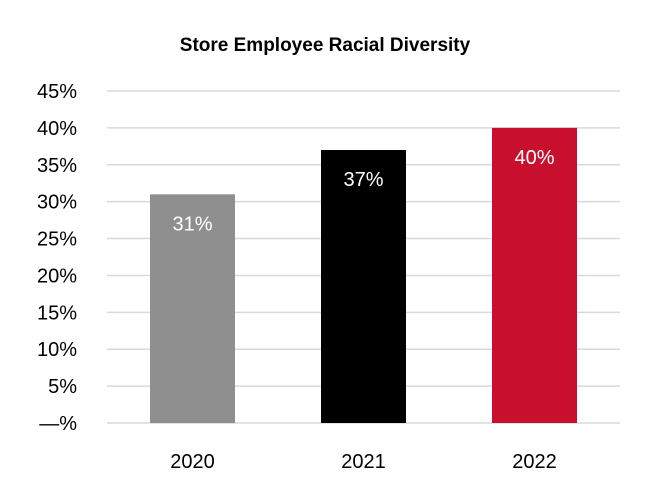 The width and height of the screenshot is (650, 500). Describe the element at coordinates (57, 129) in the screenshot. I see `y-tick-label: 40%` at that location.